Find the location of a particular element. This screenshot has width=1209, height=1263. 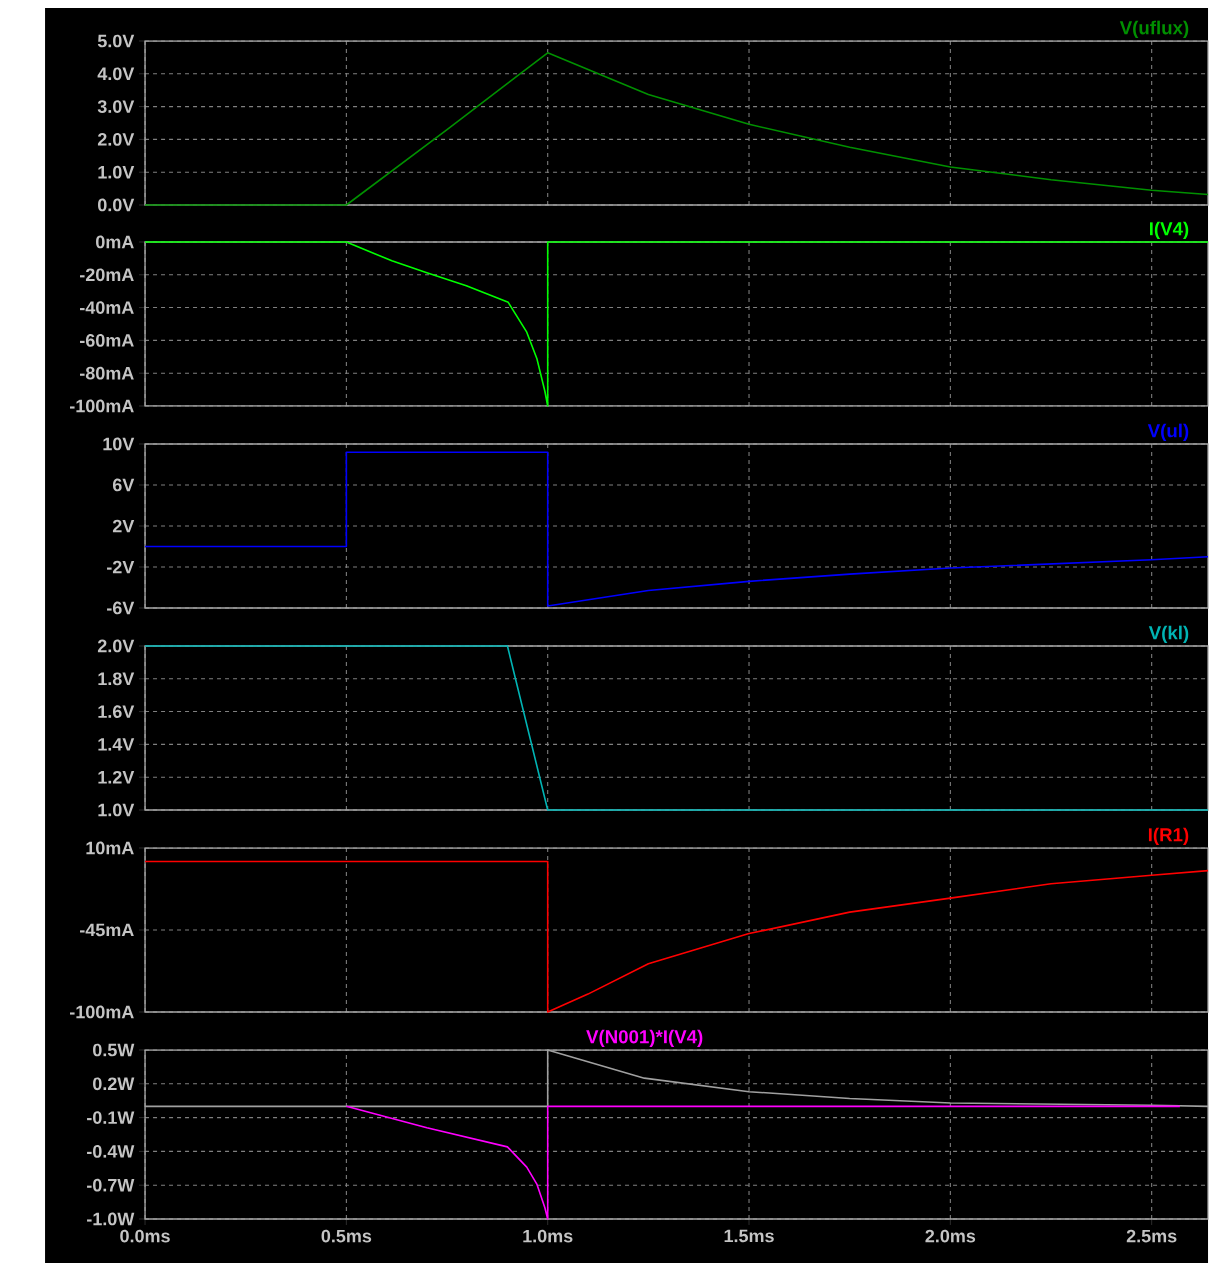

series-label: I(V4) is located at coordinates (1169, 230).